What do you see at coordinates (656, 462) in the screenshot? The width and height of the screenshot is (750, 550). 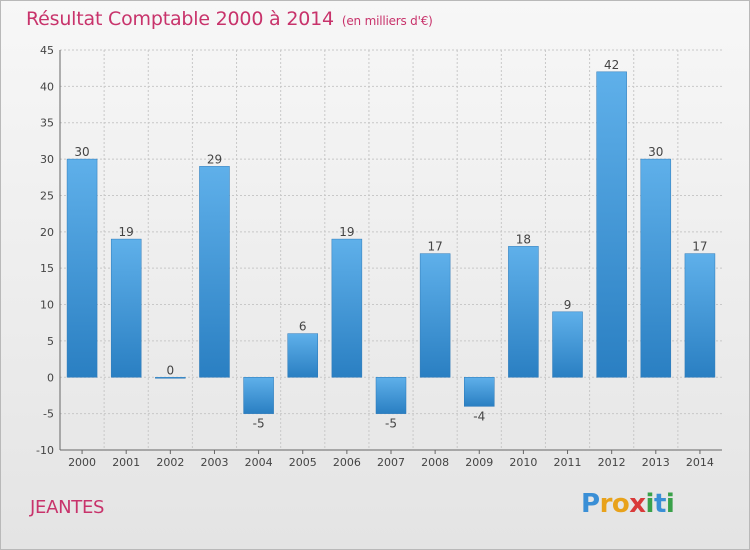 I see `x-tick-label: 2013` at bounding box center [656, 462].